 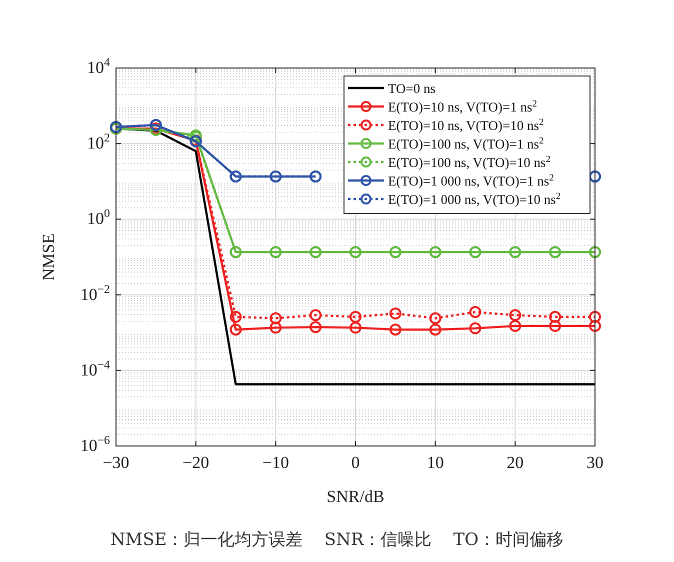 What do you see at coordinates (98, 217) in the screenshot?
I see `y-tick-label: 10$^{0}$` at bounding box center [98, 217].